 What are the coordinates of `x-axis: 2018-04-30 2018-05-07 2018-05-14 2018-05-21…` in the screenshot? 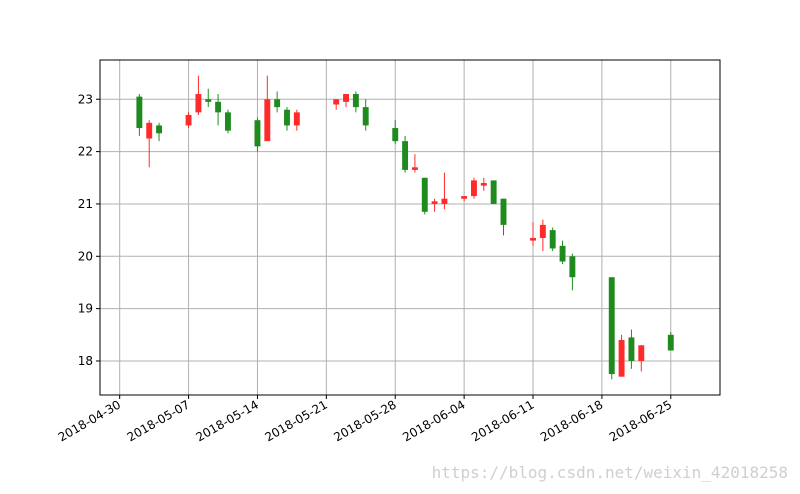 It's located at (365, 419).